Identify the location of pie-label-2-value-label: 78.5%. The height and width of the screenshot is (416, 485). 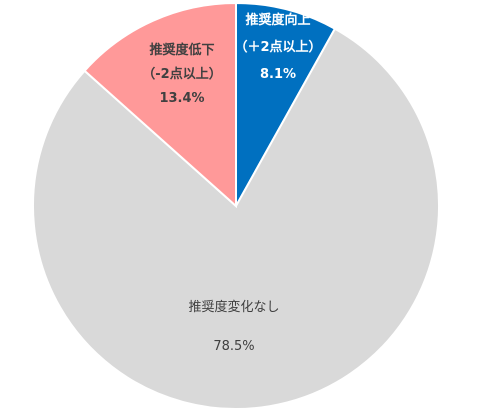
(233, 346).